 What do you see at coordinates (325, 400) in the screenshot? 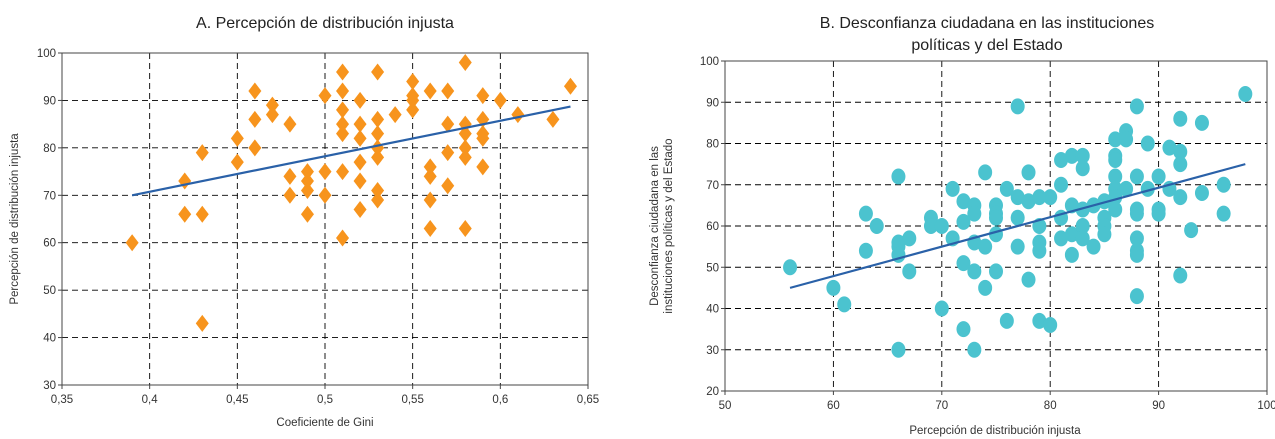
I see `chart-a-x-tick-label: 0,5` at bounding box center [325, 400].